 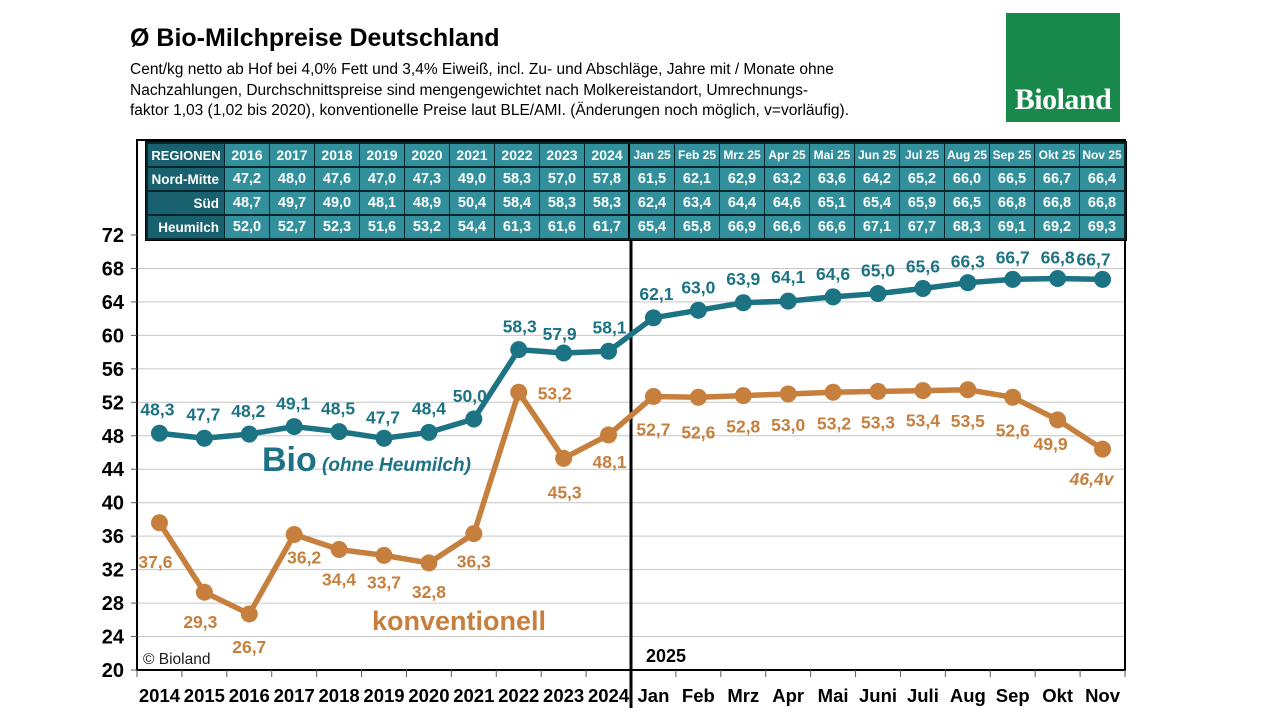 I want to click on table-value-cell: 68,3, so click(x=967, y=227).